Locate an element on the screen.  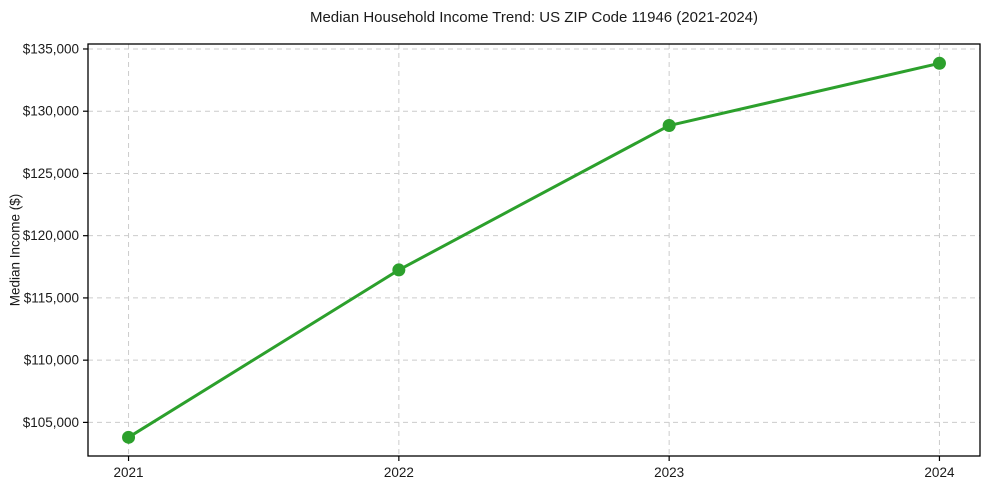
y-tick-label: $125,000 is located at coordinates (51, 173).